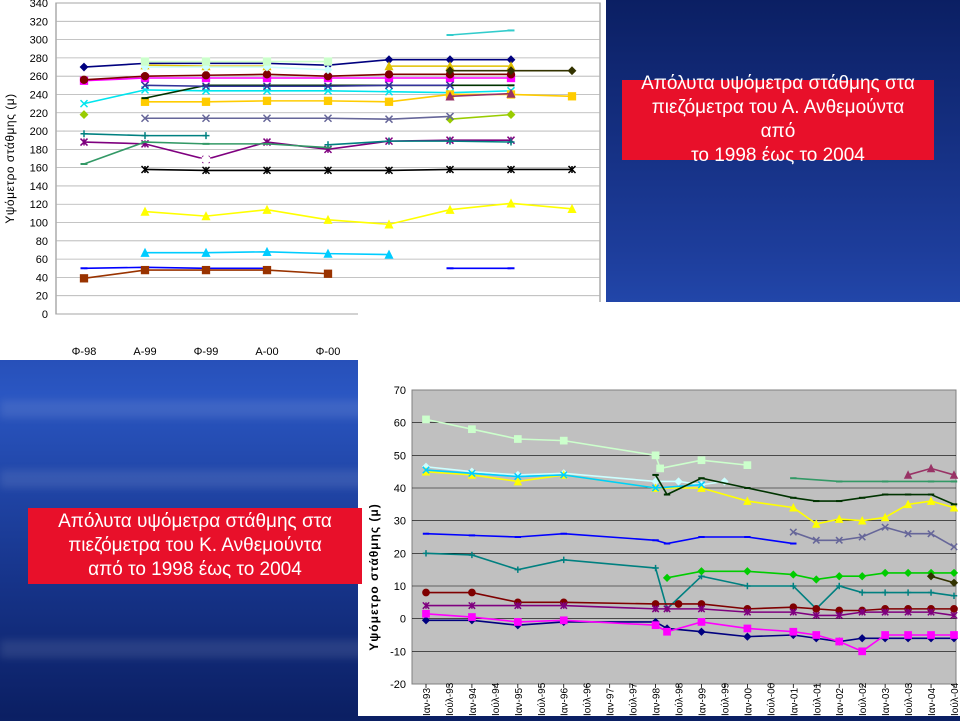  Describe the element at coordinates (702, 702) in the screenshot. I see `x-tick-label: Ιαν-99` at that location.